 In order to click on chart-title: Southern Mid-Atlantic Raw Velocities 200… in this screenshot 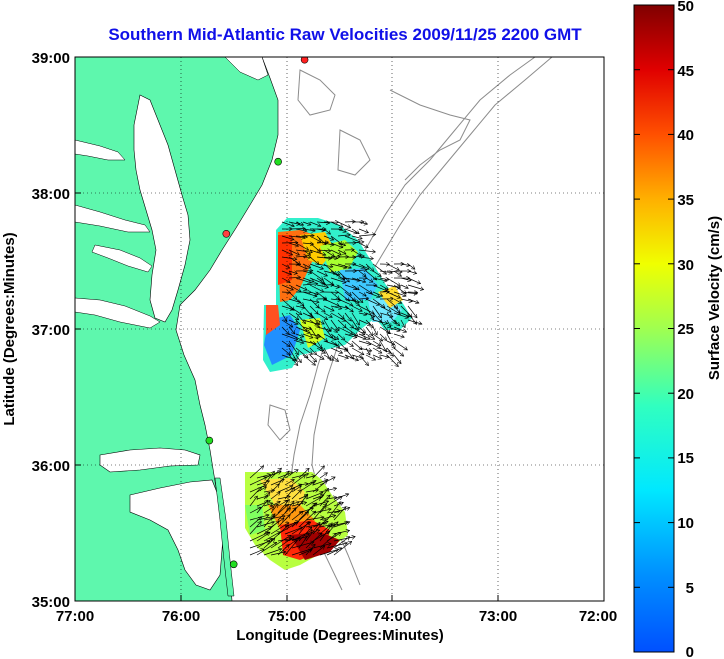, I will do `click(345, 34)`.